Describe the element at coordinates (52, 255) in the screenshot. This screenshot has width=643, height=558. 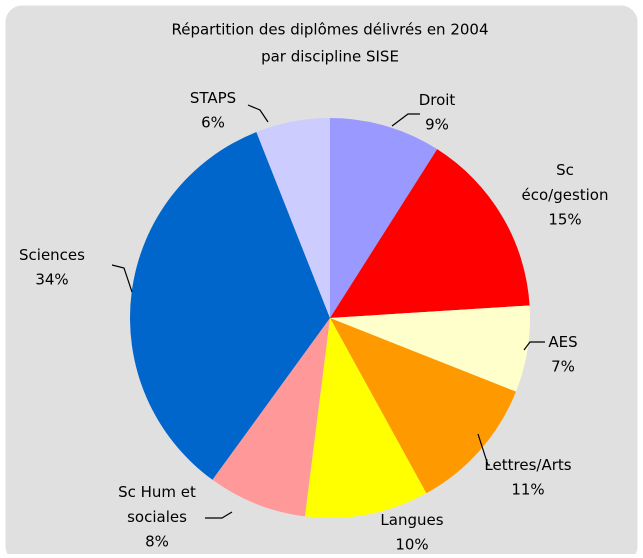
I see `slice-label: Sciences` at that location.